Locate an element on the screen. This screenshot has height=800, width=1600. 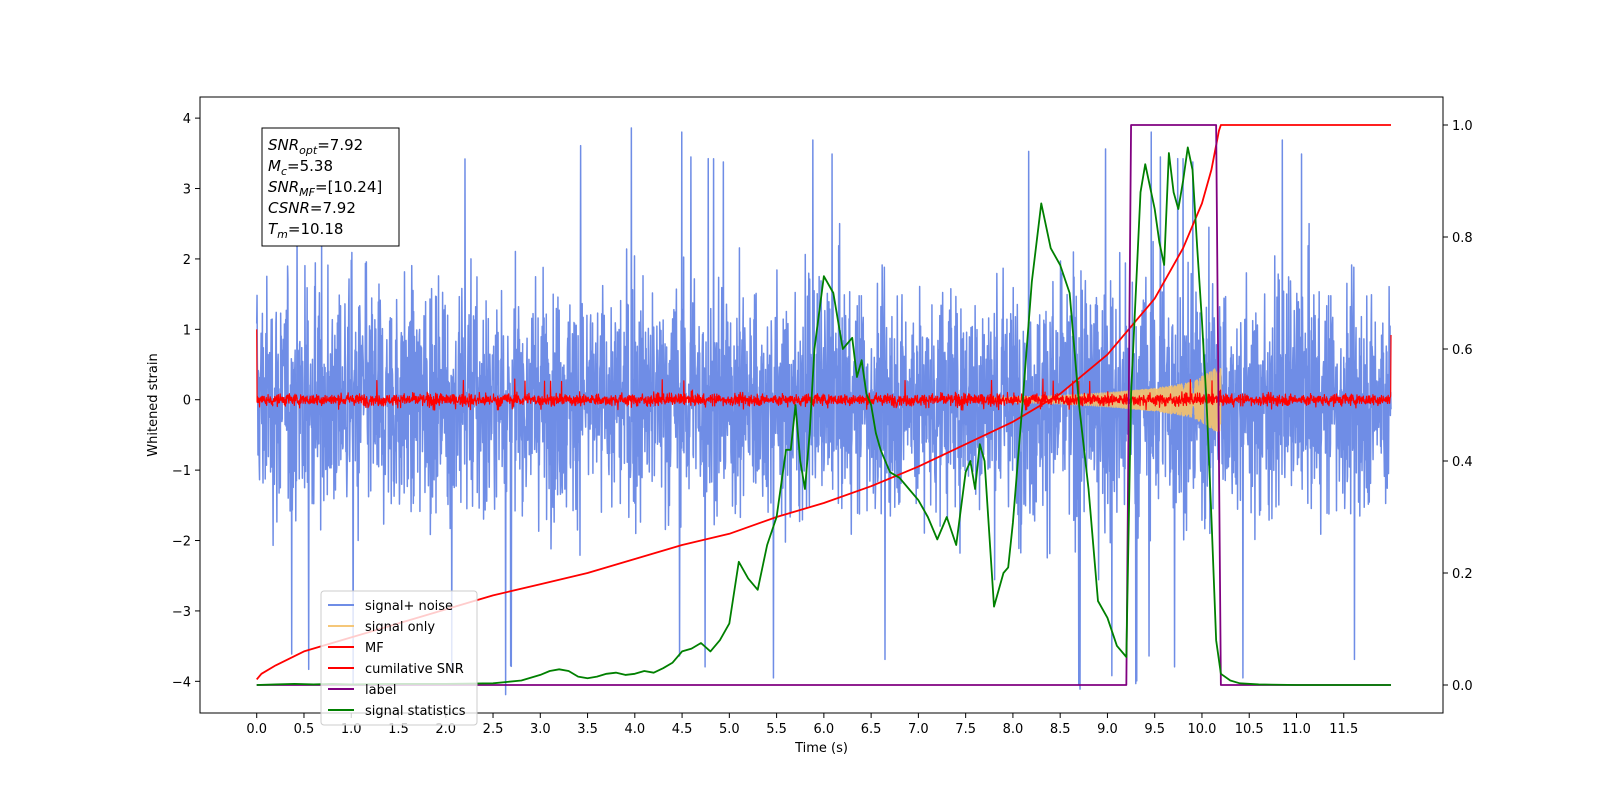
annotation-value: =5.38 is located at coordinates (310, 166).